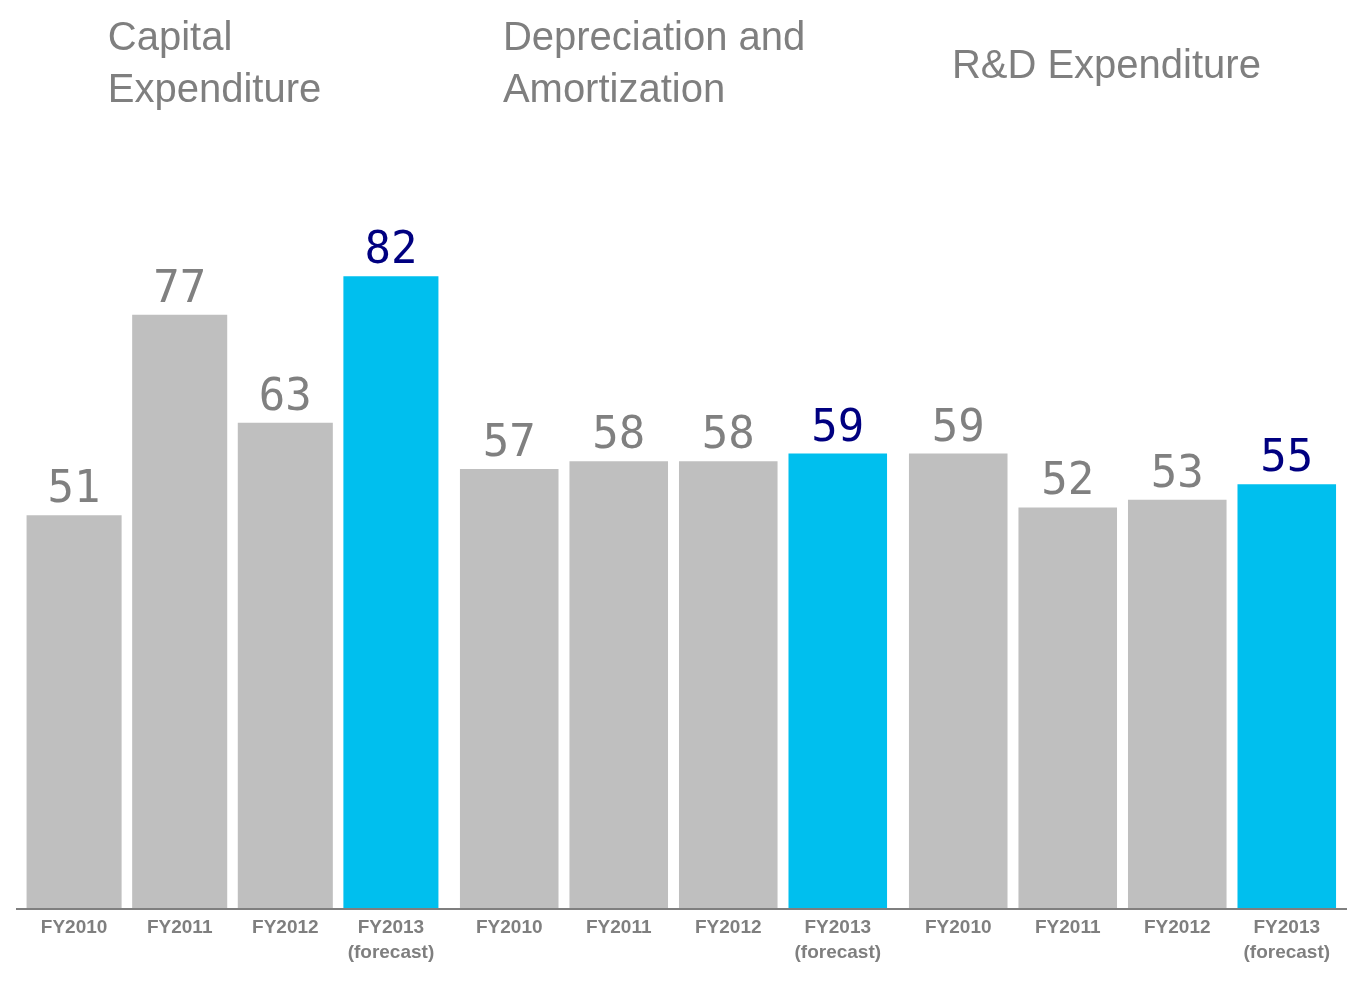 The width and height of the screenshot is (1348, 992). What do you see at coordinates (214, 61) in the screenshot?
I see `chart-title: Capital Expenditure` at bounding box center [214, 61].